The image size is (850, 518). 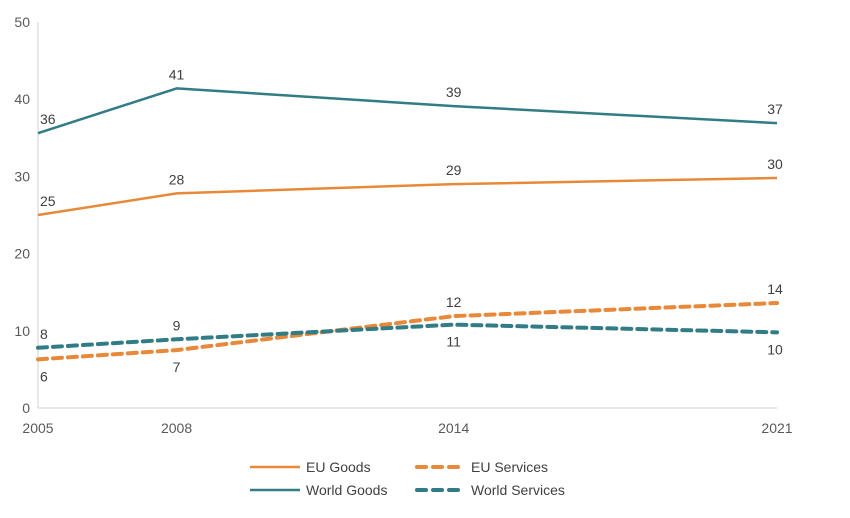 What do you see at coordinates (22, 331) in the screenshot?
I see `y-tick-label: 10` at bounding box center [22, 331].